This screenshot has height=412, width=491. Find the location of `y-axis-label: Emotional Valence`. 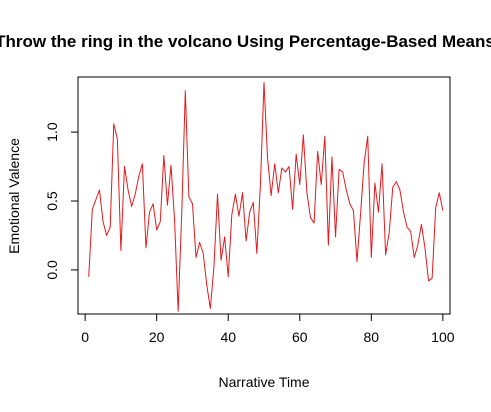

y-axis-label: Emotional Valence is located at coordinates (14, 196).